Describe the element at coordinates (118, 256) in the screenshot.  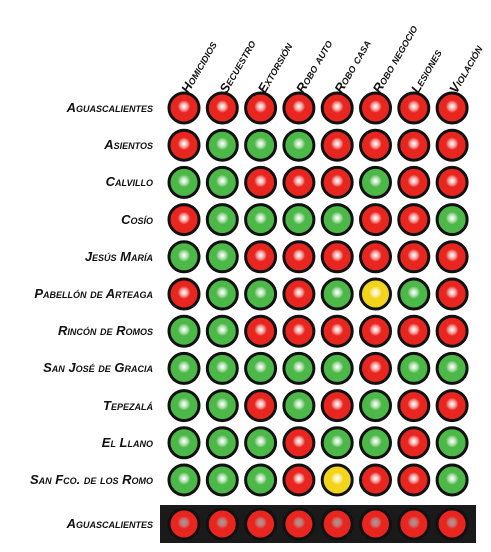
I see `row-label: Jesús María` at that location.